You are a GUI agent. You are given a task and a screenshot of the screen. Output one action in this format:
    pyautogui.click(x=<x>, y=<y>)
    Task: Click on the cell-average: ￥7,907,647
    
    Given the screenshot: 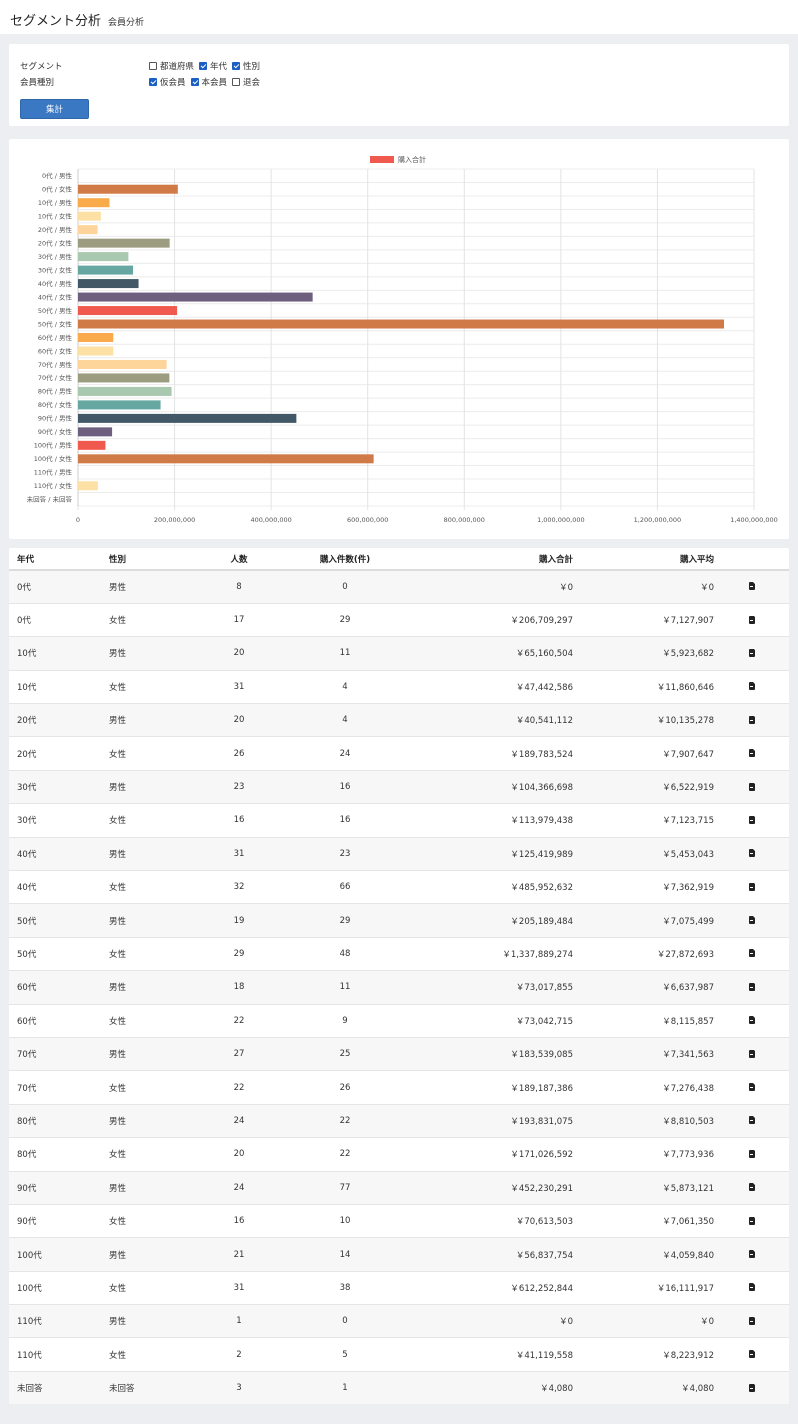 What is the action you would take?
    pyautogui.click(x=643, y=753)
    